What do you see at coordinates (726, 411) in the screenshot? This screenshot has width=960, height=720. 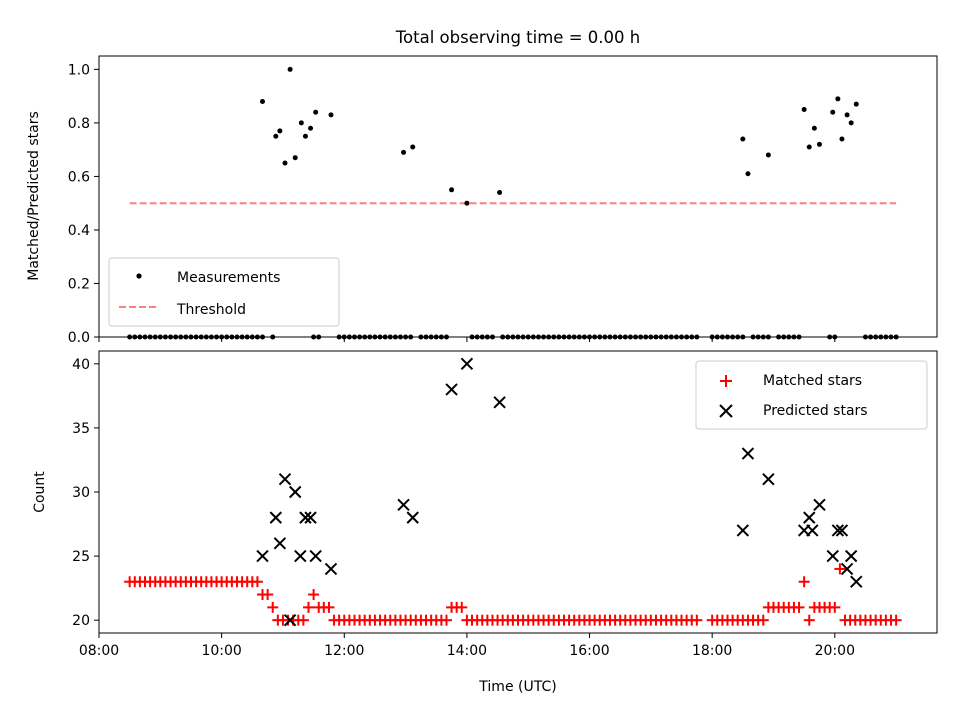 I see `bottom-legend-predicted-marker` at bounding box center [726, 411].